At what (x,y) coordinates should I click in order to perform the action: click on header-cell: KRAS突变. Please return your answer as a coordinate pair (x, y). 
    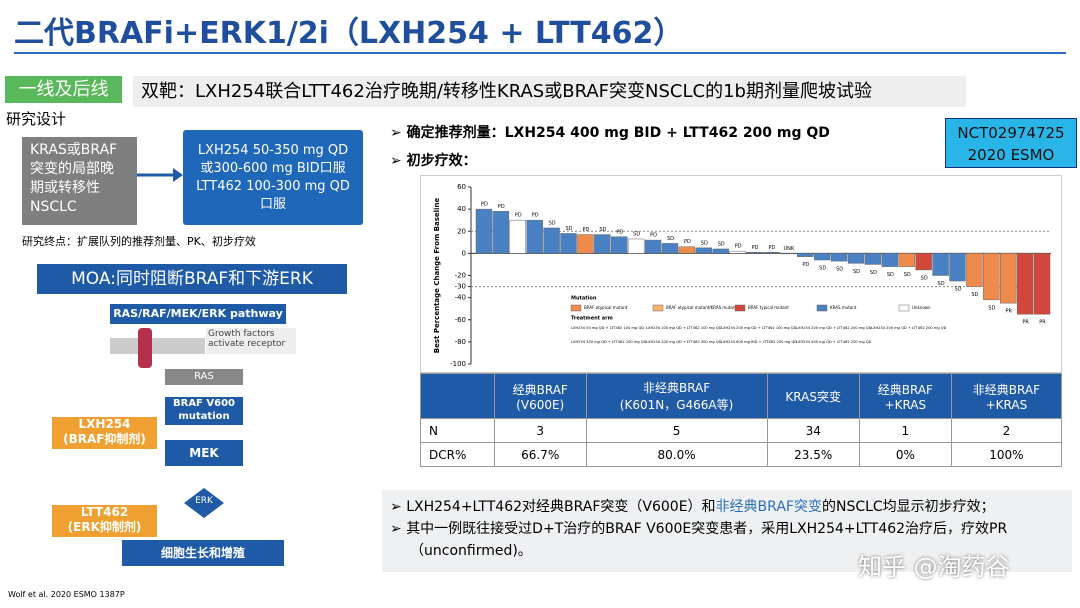
    Looking at the image, I should click on (813, 396).